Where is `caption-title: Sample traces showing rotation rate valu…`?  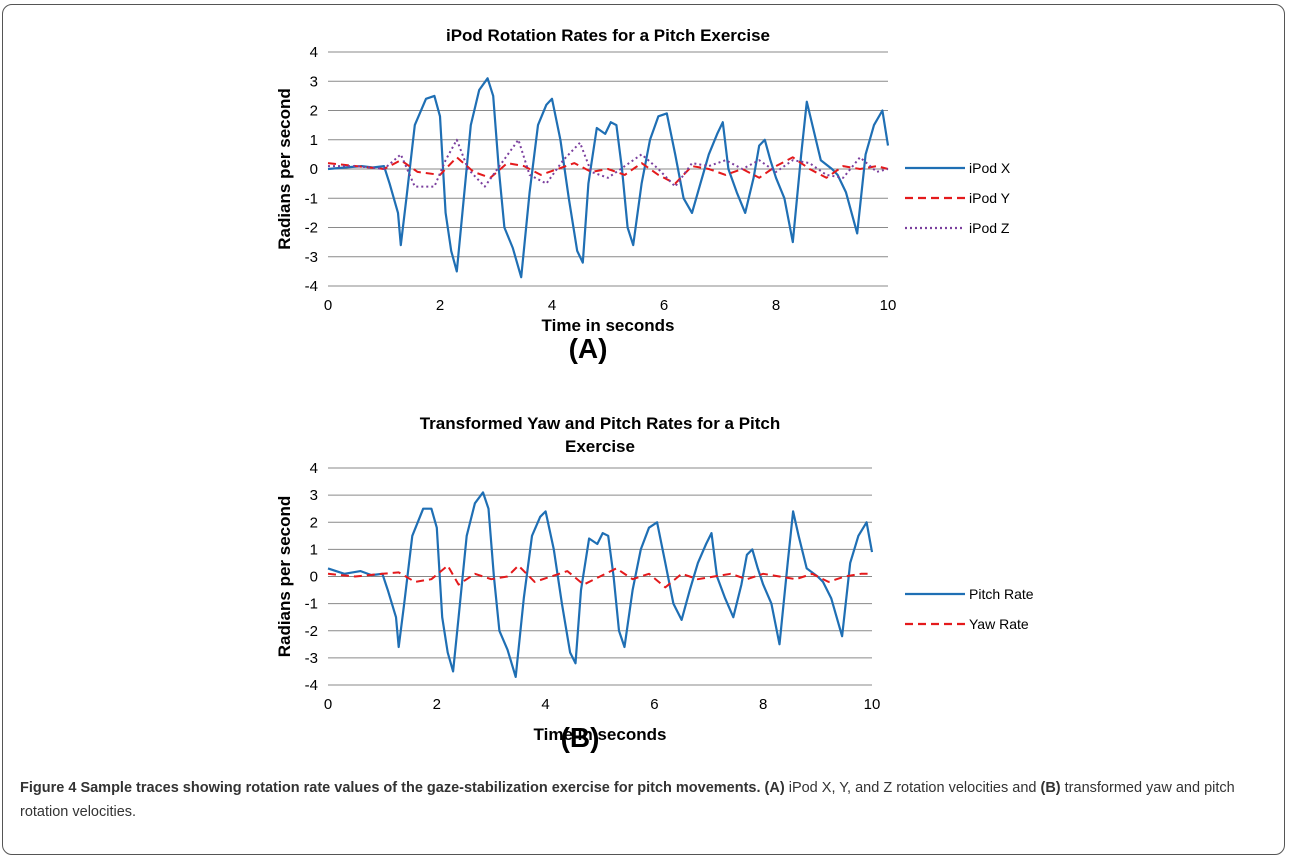 caption-title: Sample traces showing rotation rate valu… is located at coordinates (420, 788).